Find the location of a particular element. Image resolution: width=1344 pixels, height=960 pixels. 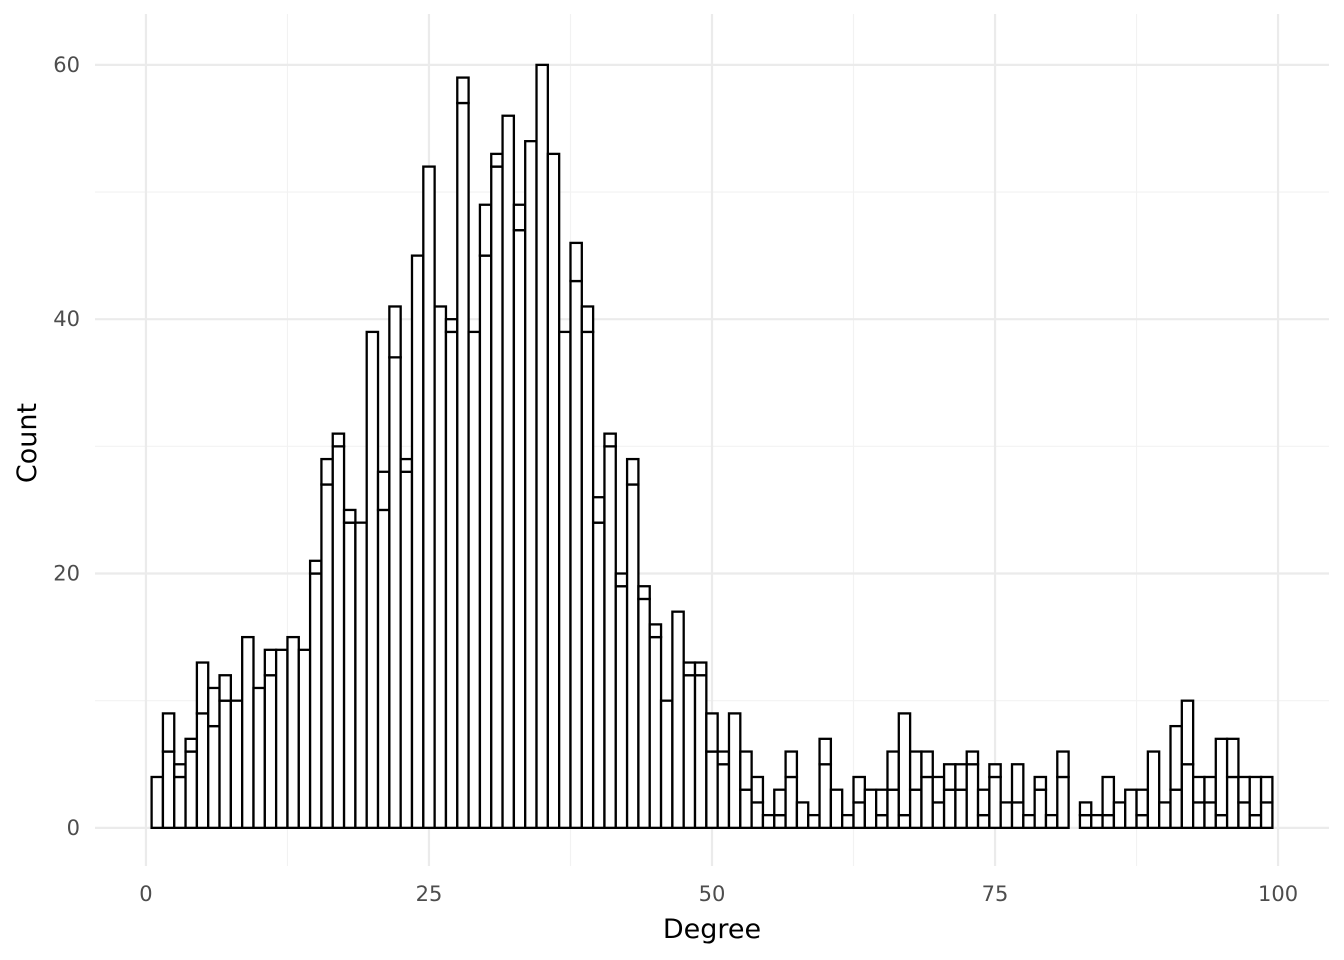

y-axis-tick-labels: 0 20 40 60 is located at coordinates (66, 446).